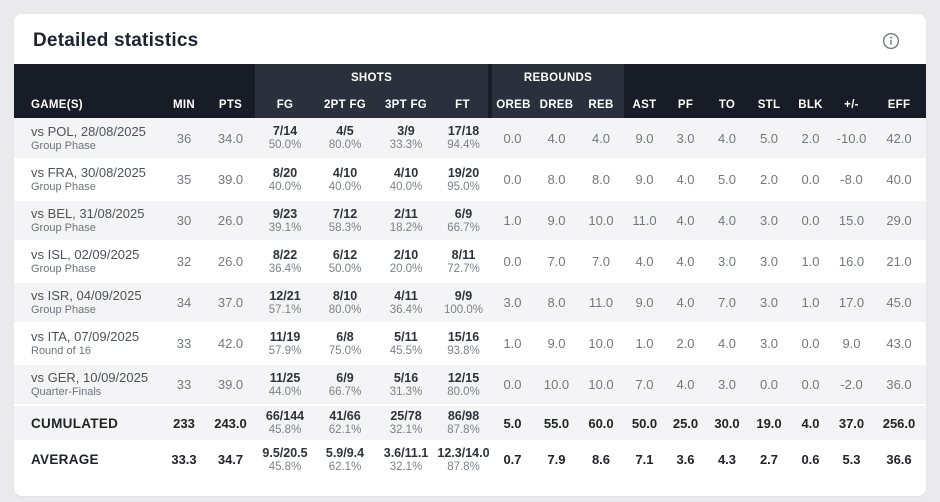  What do you see at coordinates (285, 416) in the screenshot?
I see `fg-made: 66/144` at bounding box center [285, 416].